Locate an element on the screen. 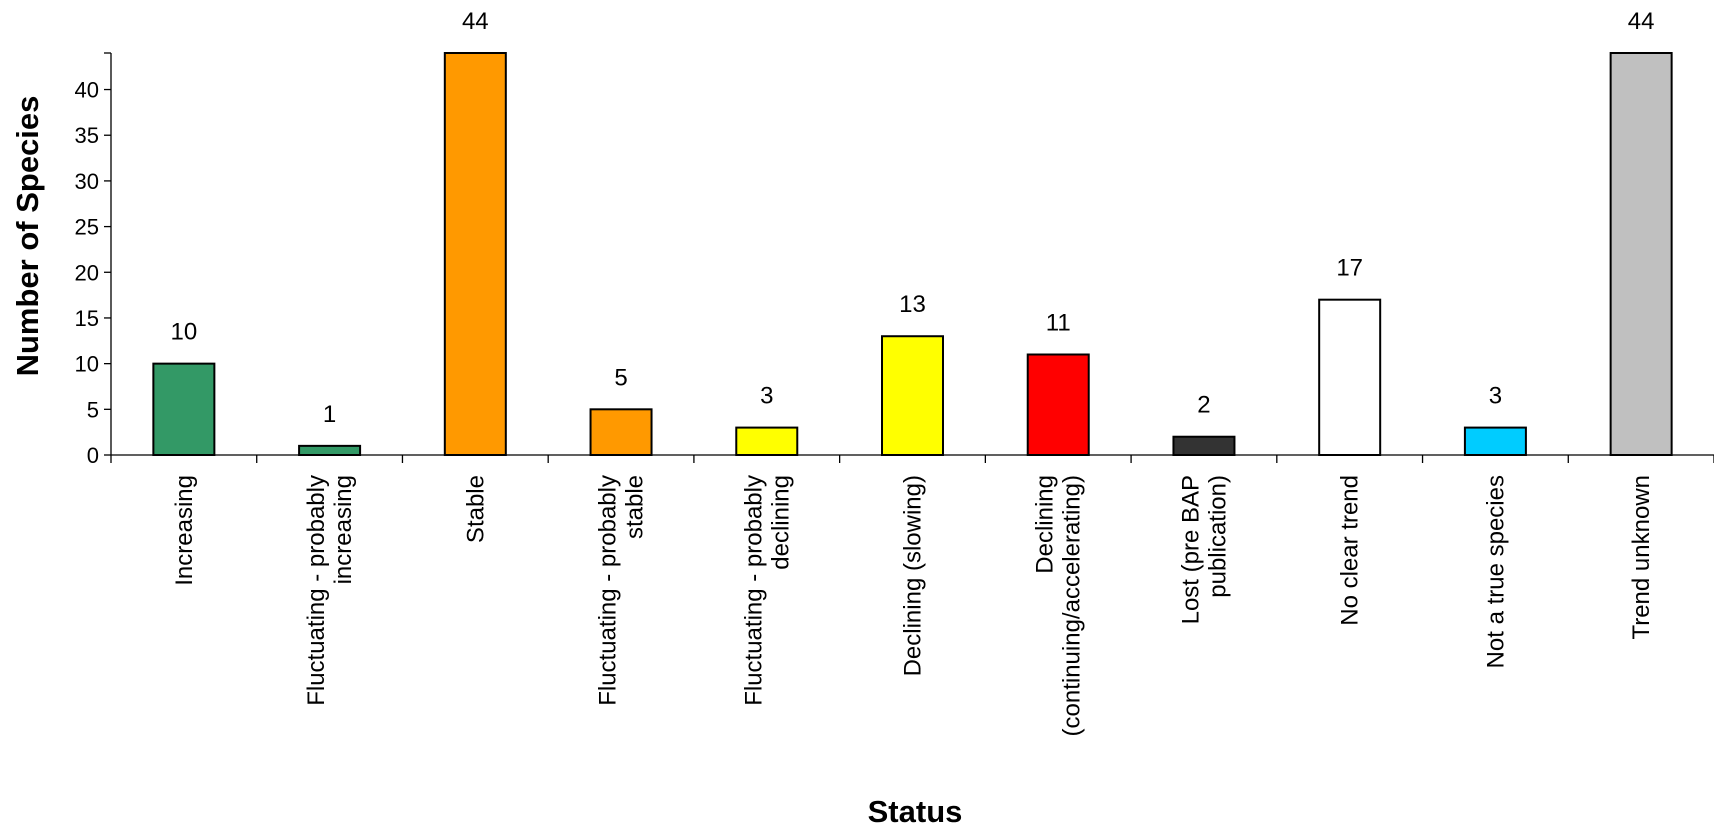  category-label-line: Trend unknown is located at coordinates (1641, 557).